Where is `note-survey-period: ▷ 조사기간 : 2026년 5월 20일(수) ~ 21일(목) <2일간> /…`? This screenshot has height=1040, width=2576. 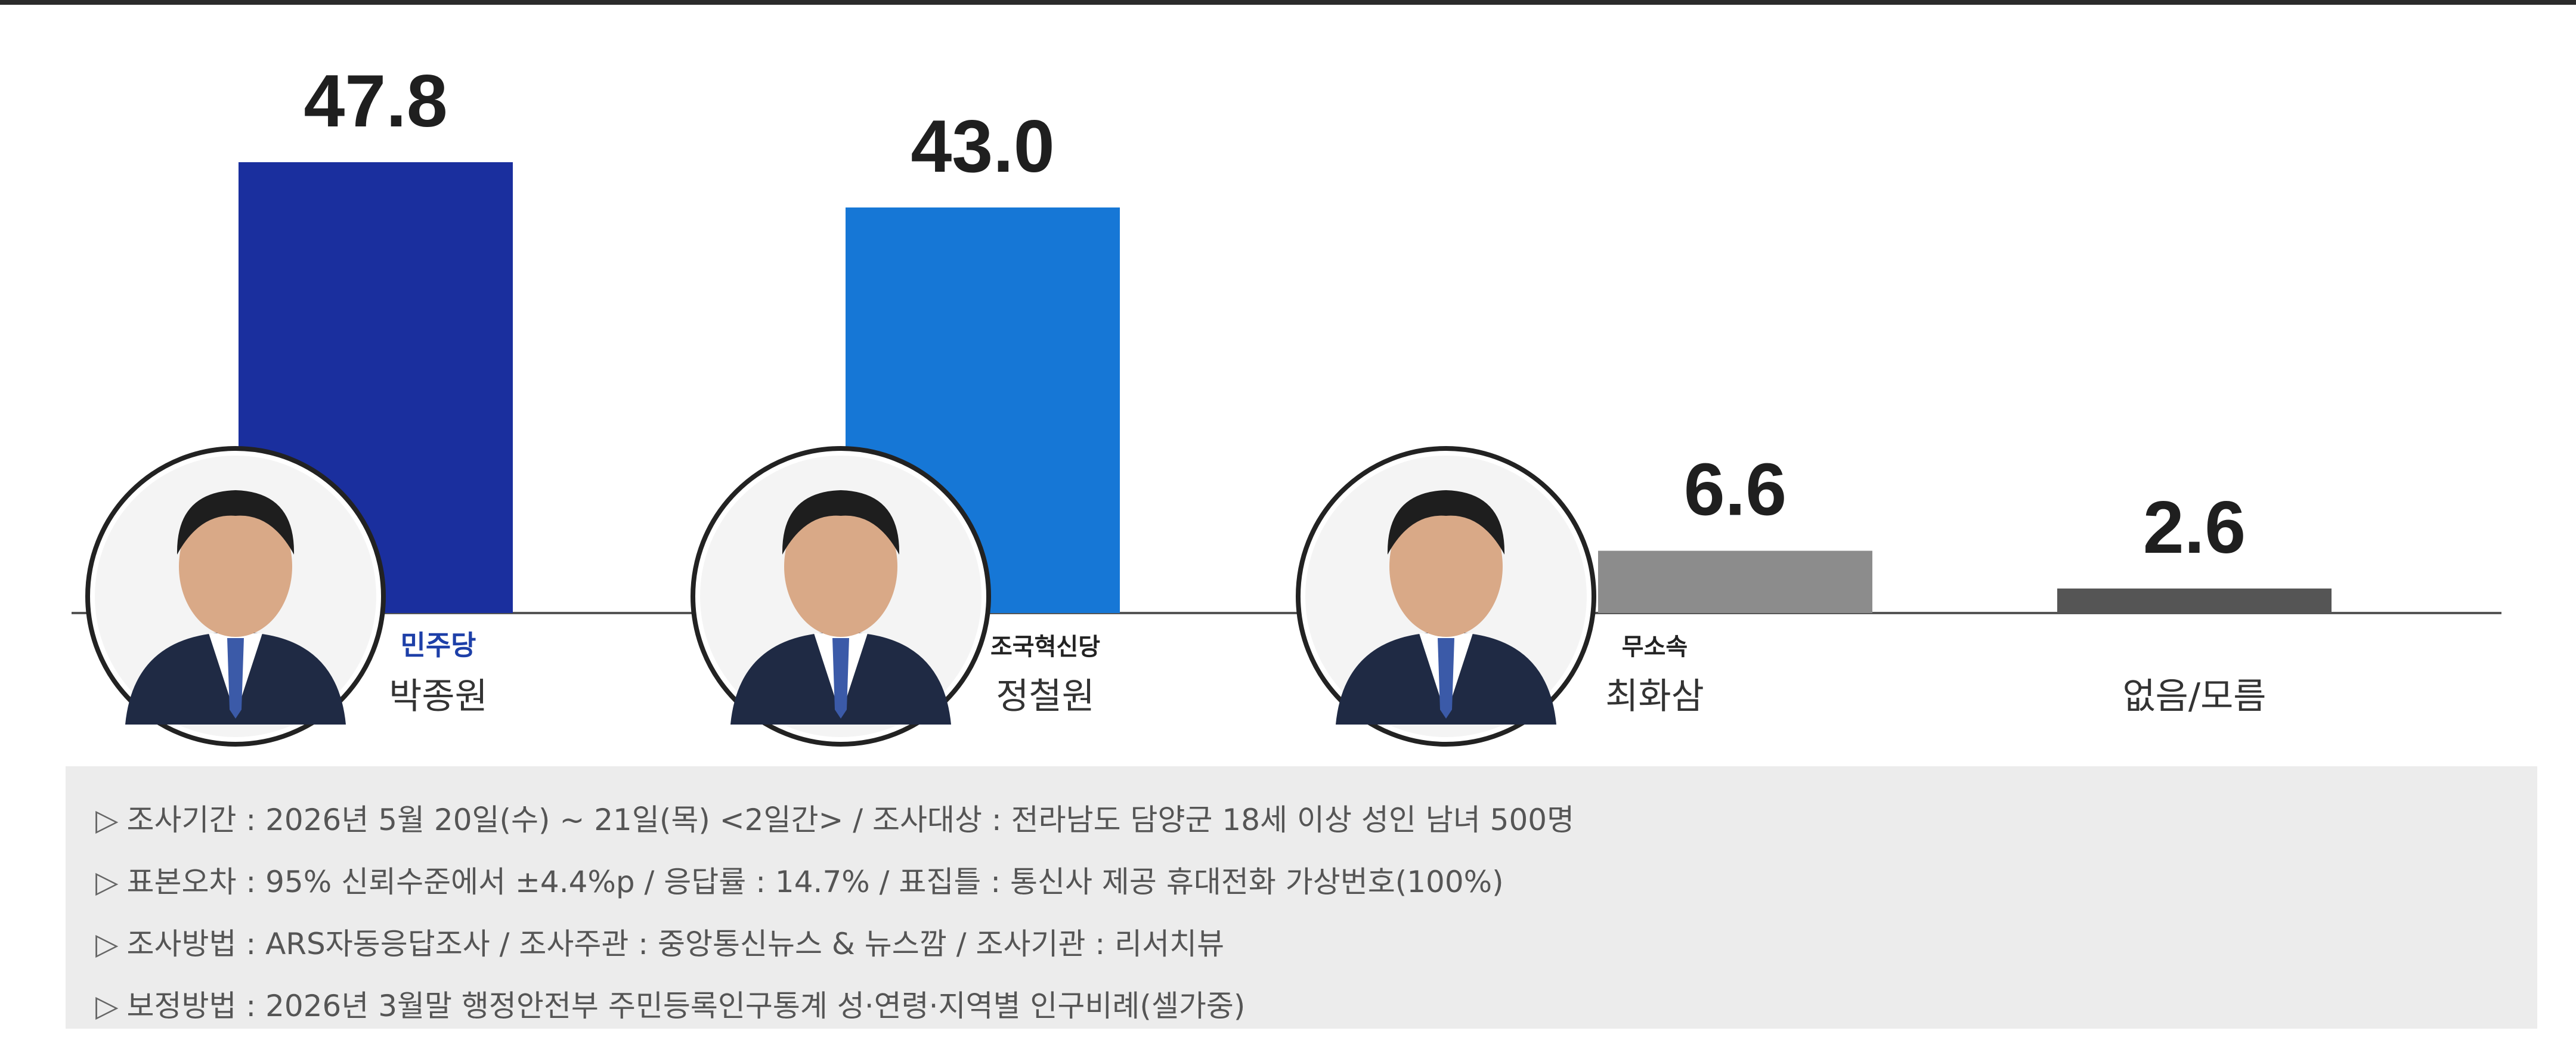 note-survey-period: ▷ 조사기간 : 2026년 5월 20일(수) ~ 21일(목) <2일간> /… is located at coordinates (1316, 820).